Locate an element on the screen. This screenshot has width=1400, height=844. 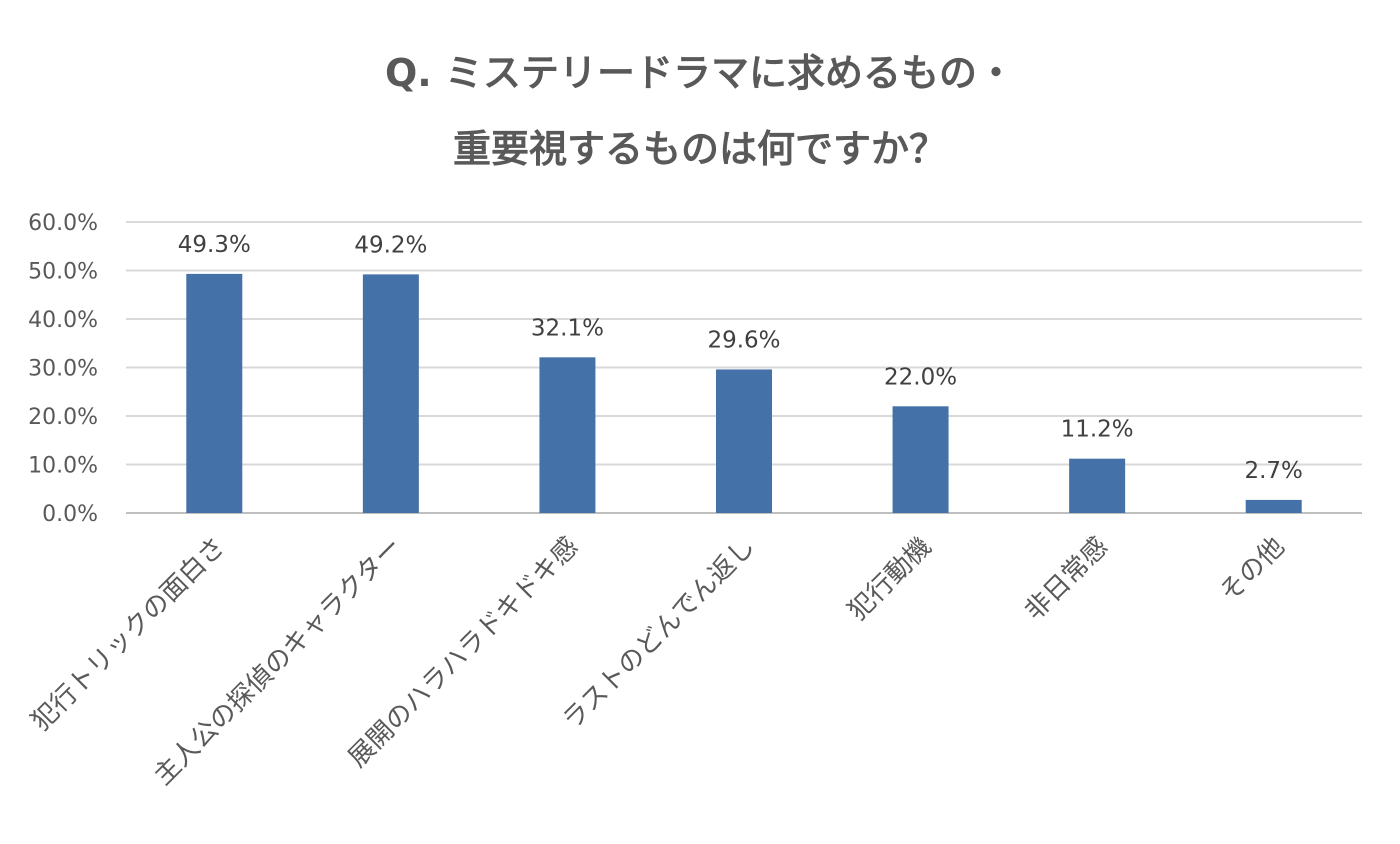
y-axis-ticks: 0.0% 10.0% 20.0% 30.0% 40.0% 50.0% 60.0% is located at coordinates (63, 369).